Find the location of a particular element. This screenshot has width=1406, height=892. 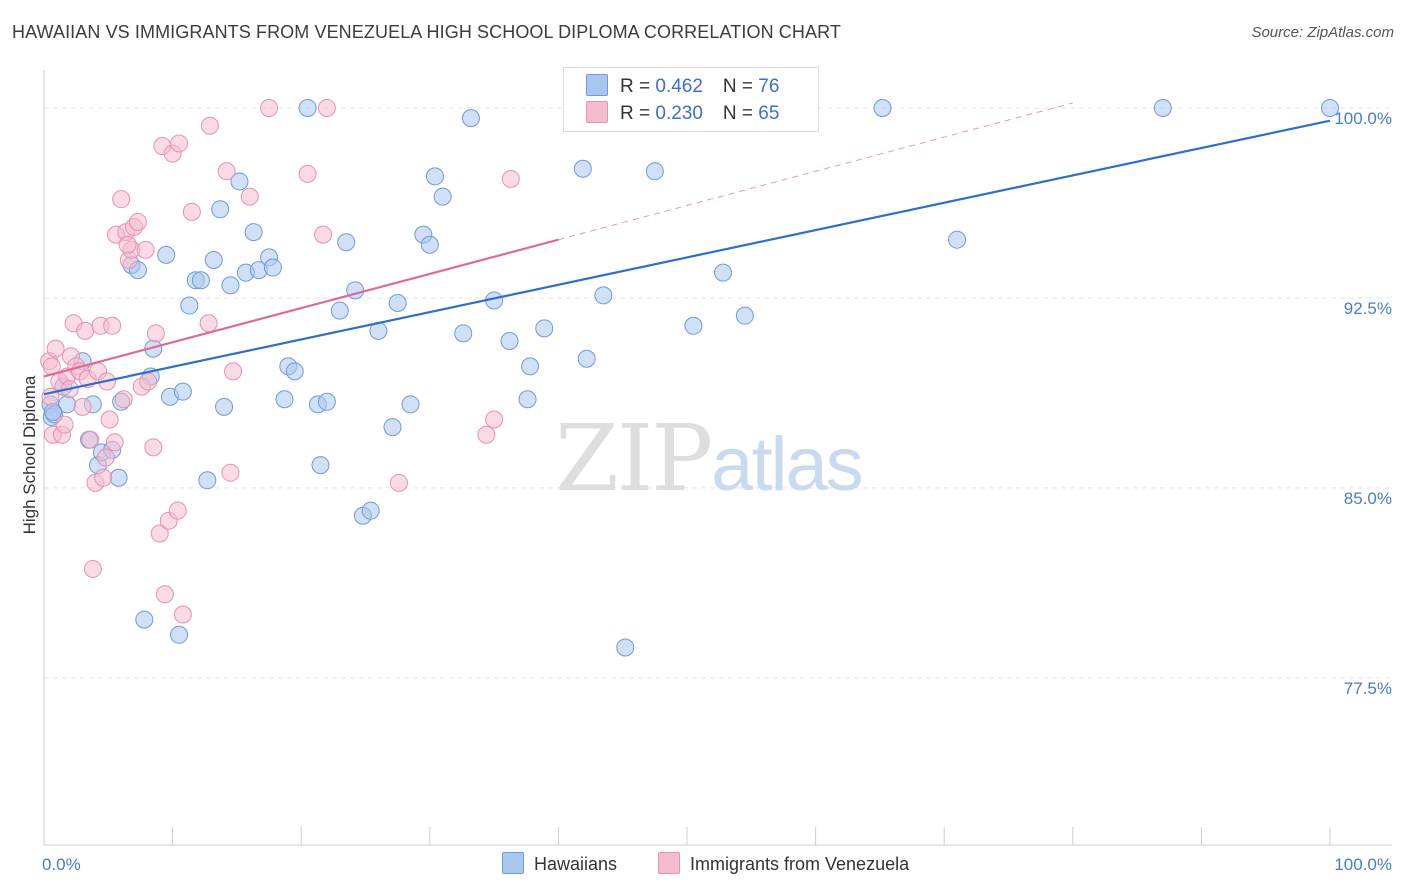

watermark: ZIPatlas is located at coordinates (709, 458).